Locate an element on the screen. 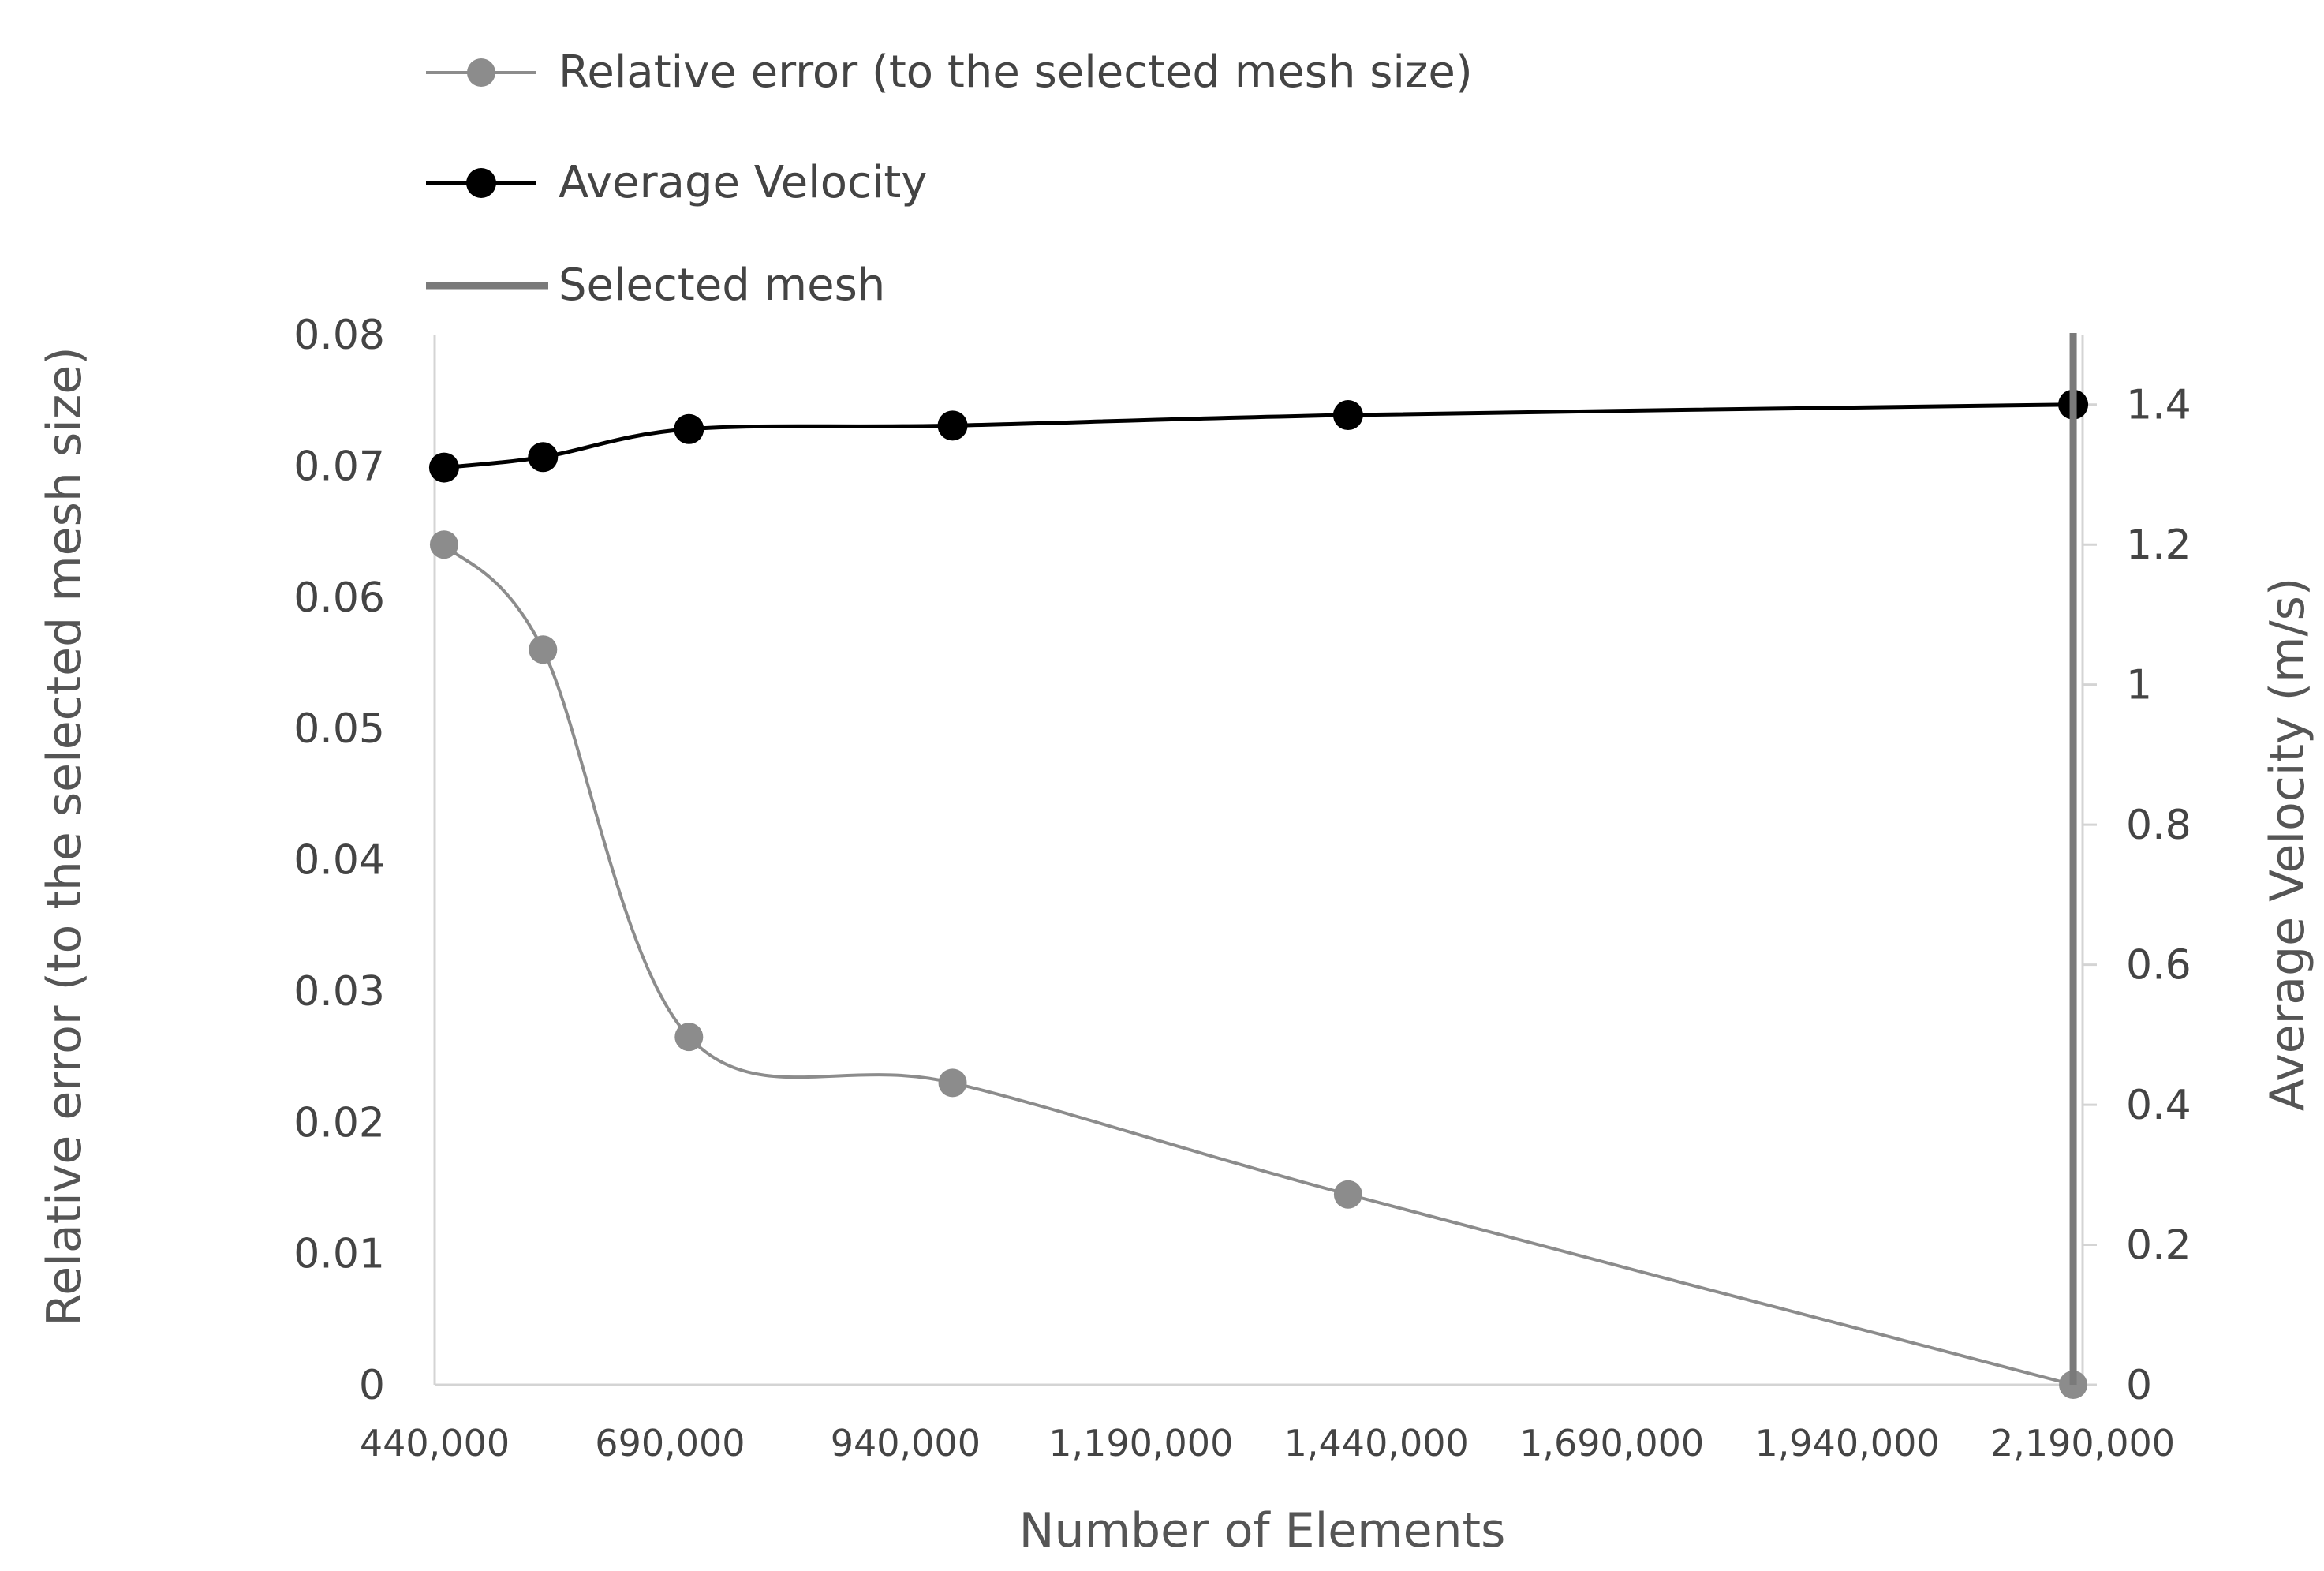 The height and width of the screenshot is (1571, 2324). y-axis-right-ticks: 0 0.2 0.4 0.6 0.8 1 1.2 1.4 is located at coordinates (2137, 896).